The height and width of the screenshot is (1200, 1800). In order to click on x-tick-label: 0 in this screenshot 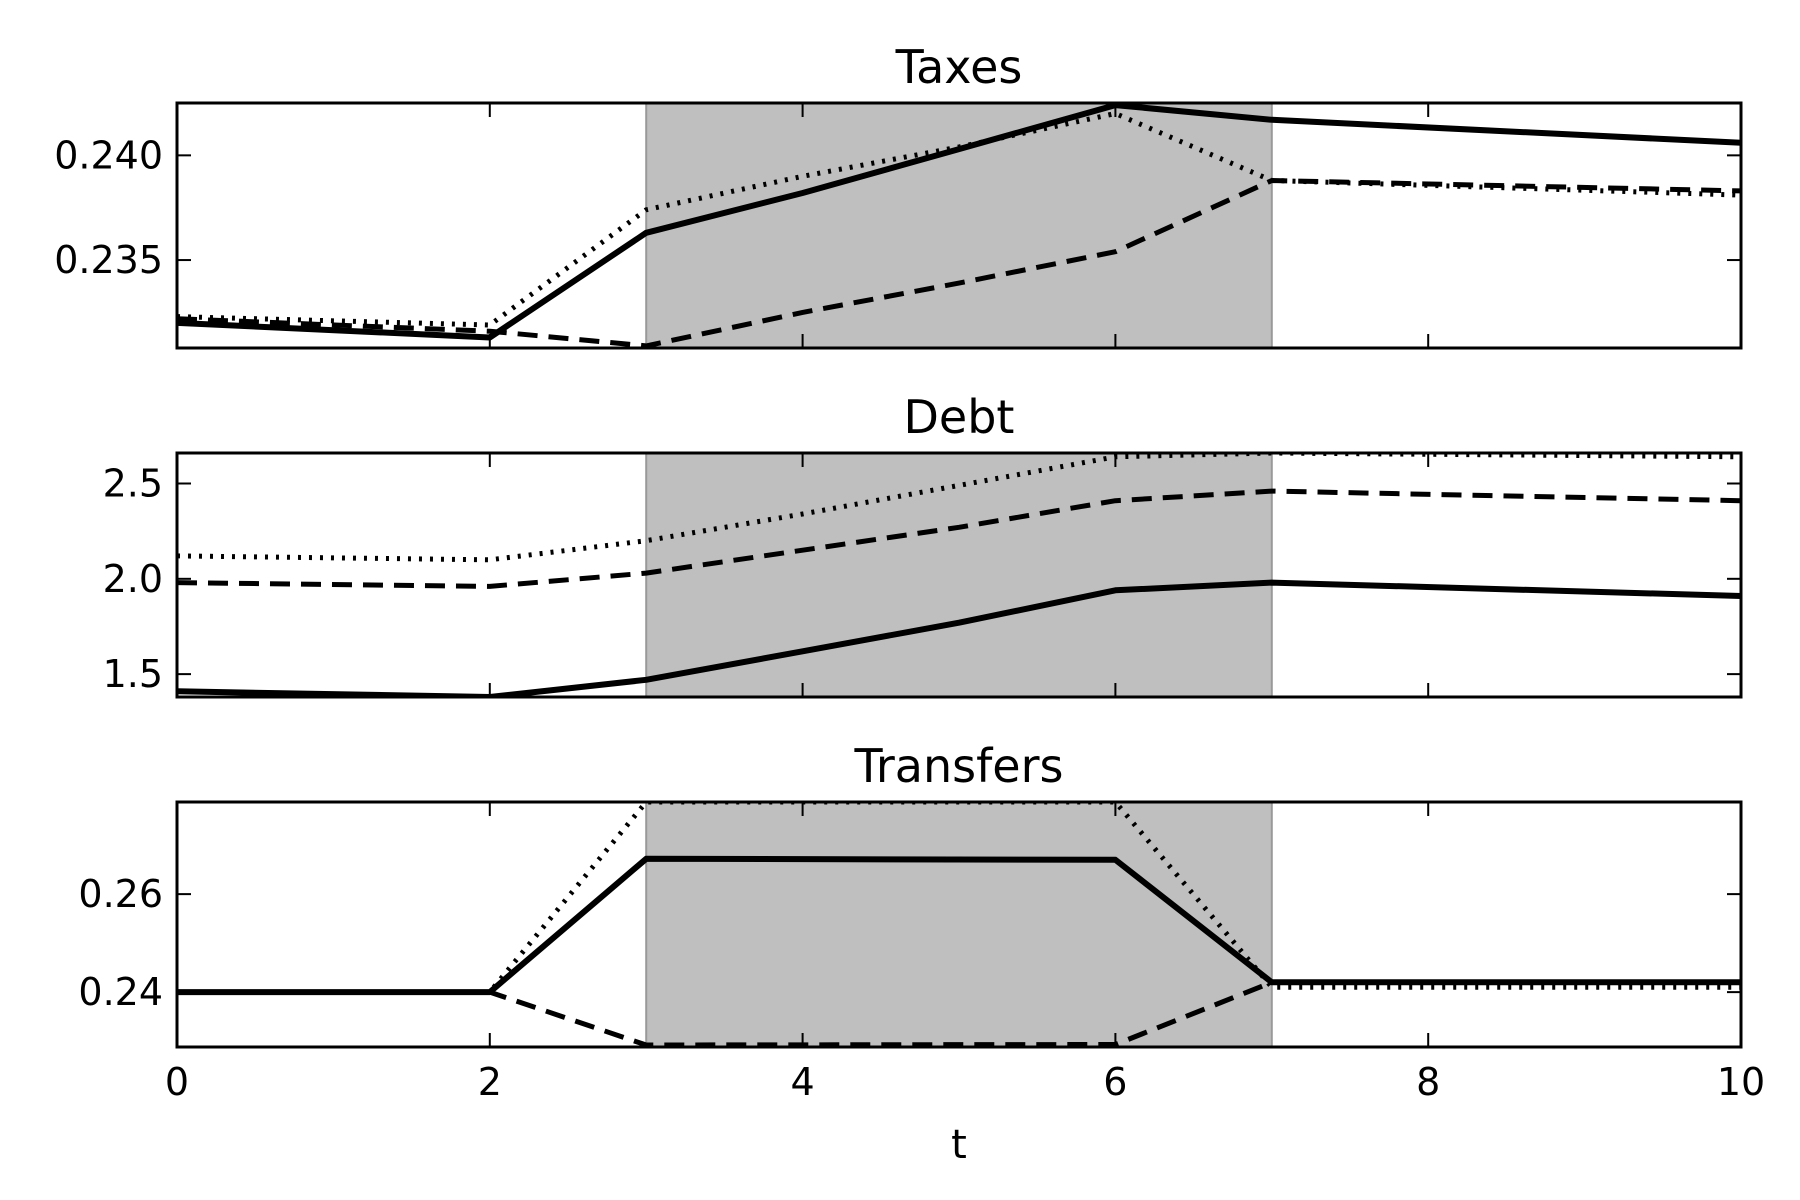, I will do `click(177, 1082)`.